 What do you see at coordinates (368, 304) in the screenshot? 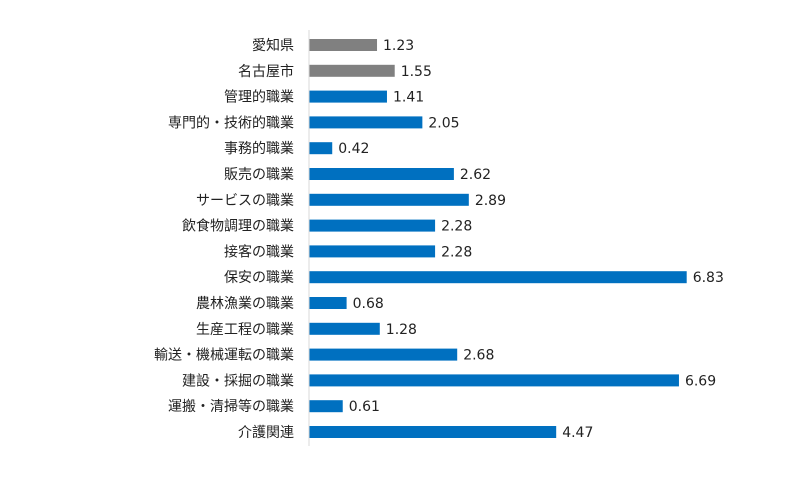
I see `value-label: 0.68` at bounding box center [368, 304].